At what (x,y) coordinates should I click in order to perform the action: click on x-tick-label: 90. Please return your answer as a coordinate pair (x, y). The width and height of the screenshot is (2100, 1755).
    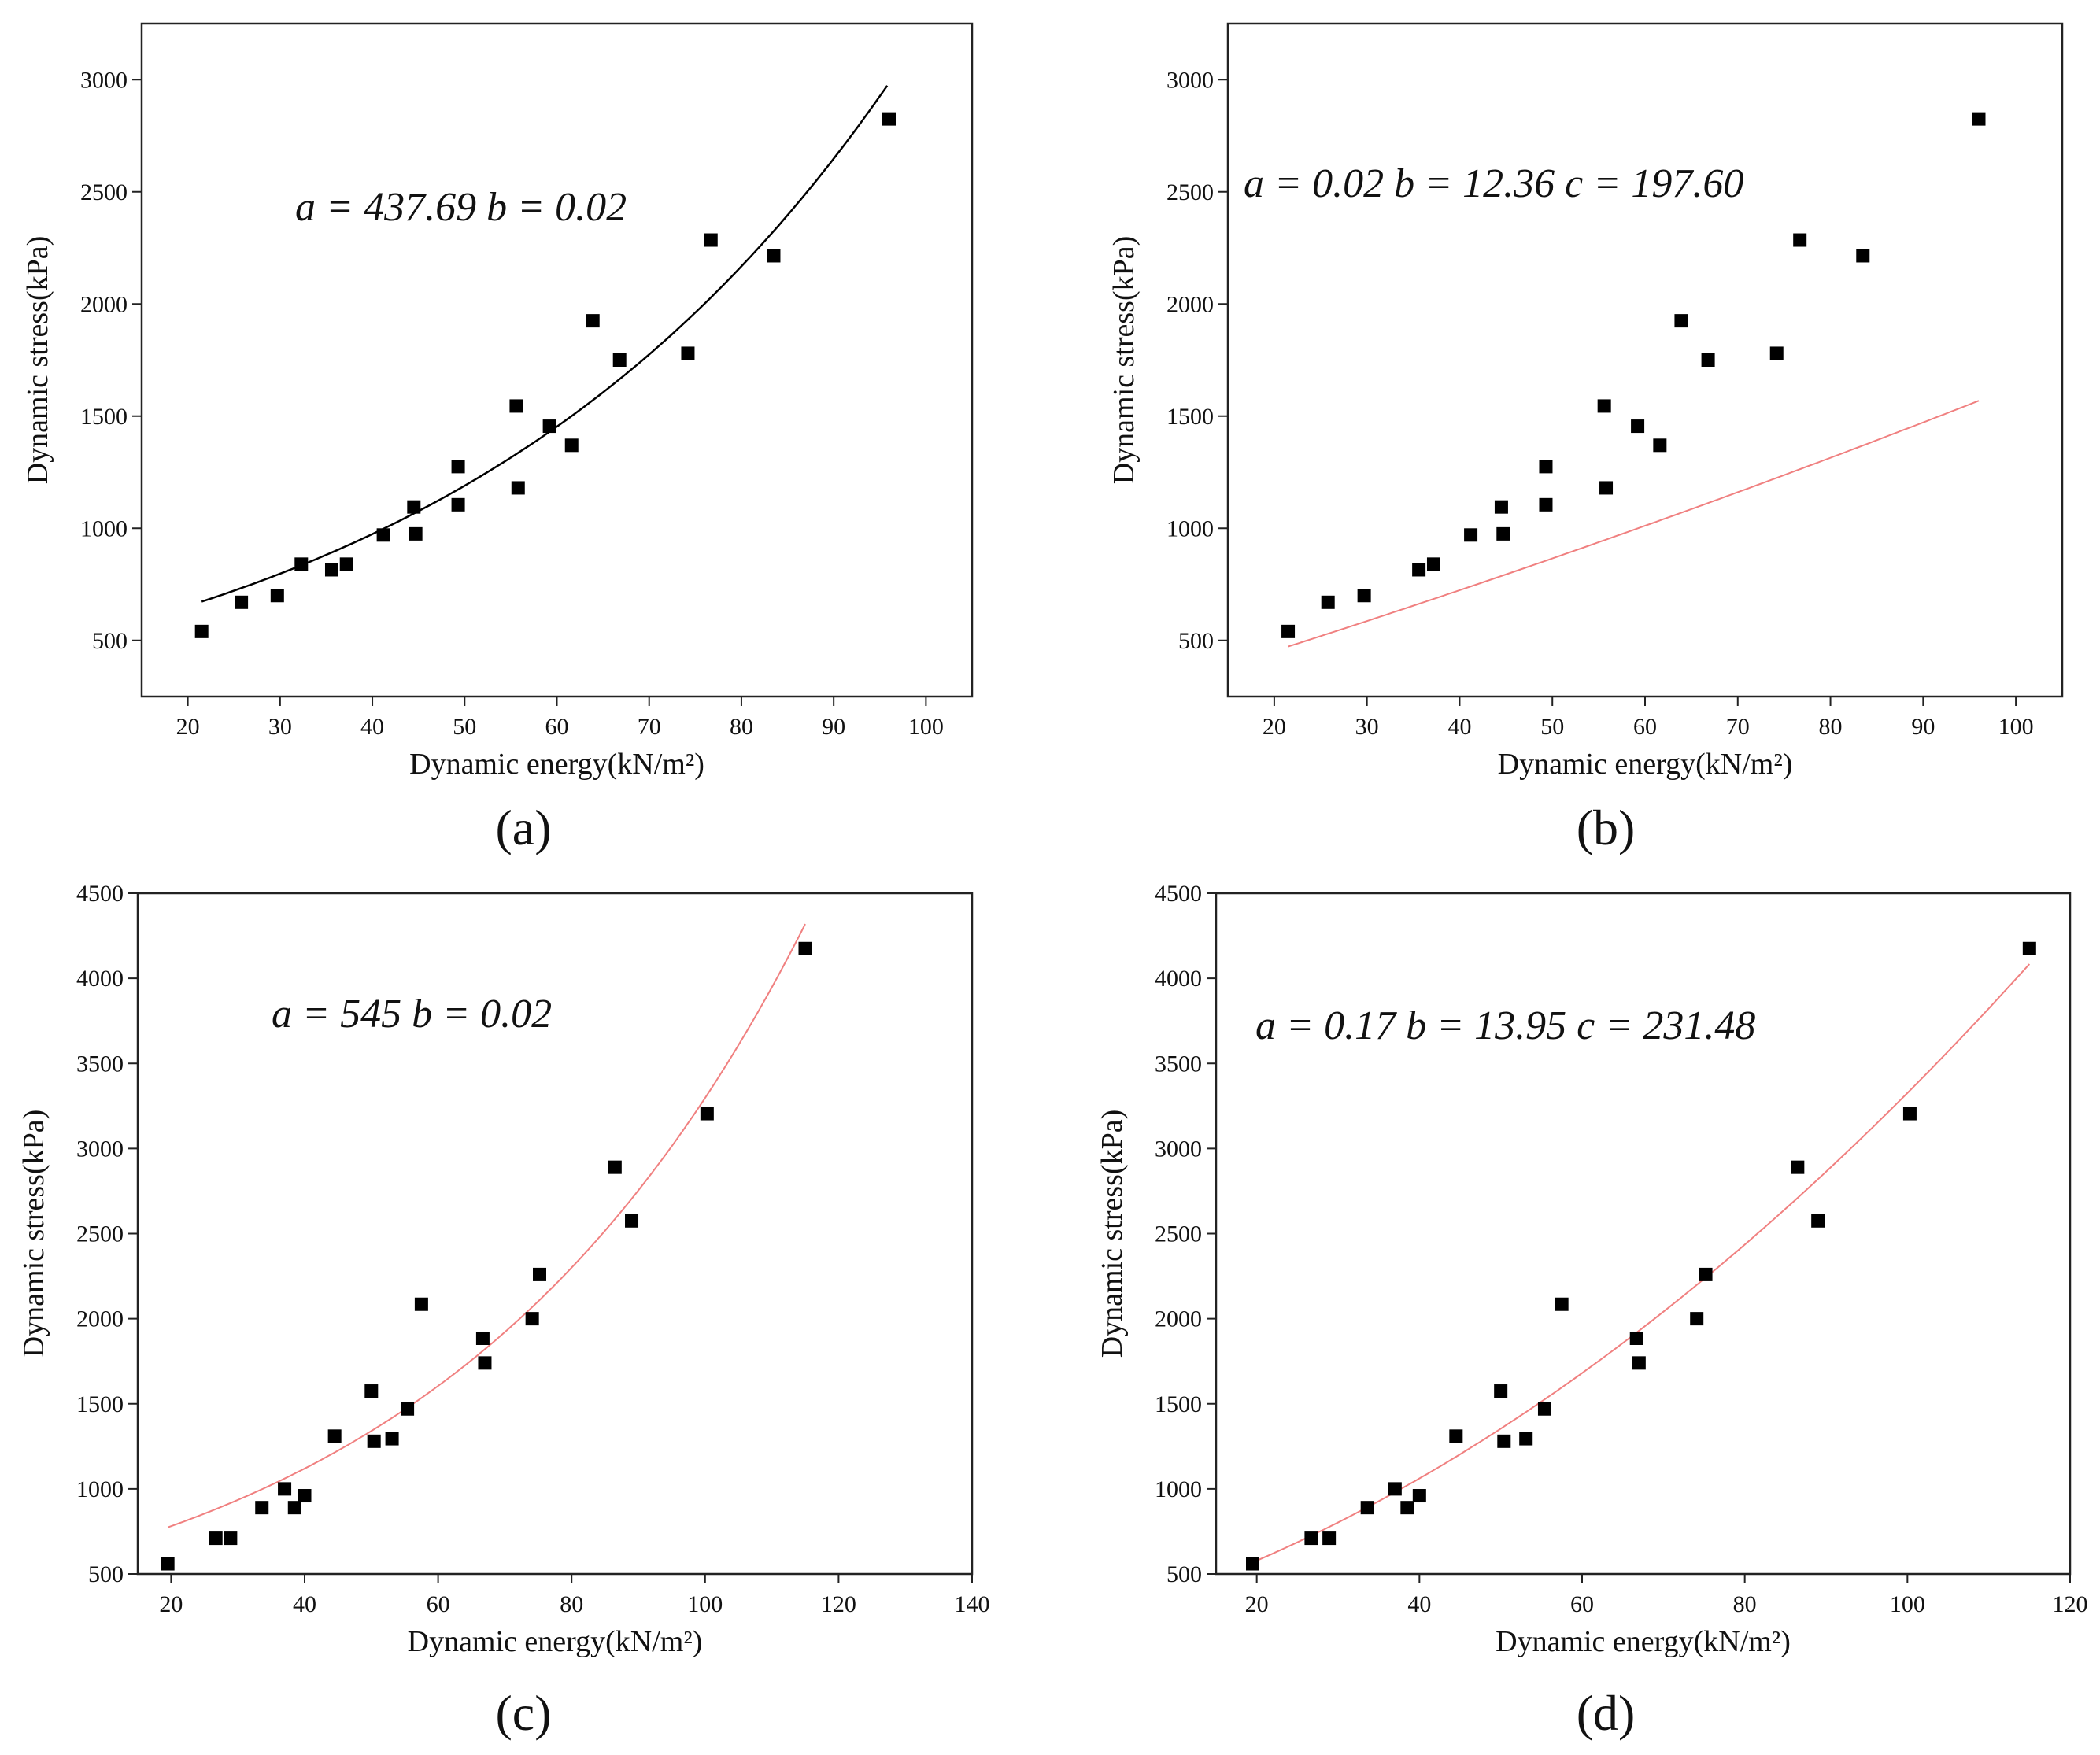
    Looking at the image, I should click on (1923, 727).